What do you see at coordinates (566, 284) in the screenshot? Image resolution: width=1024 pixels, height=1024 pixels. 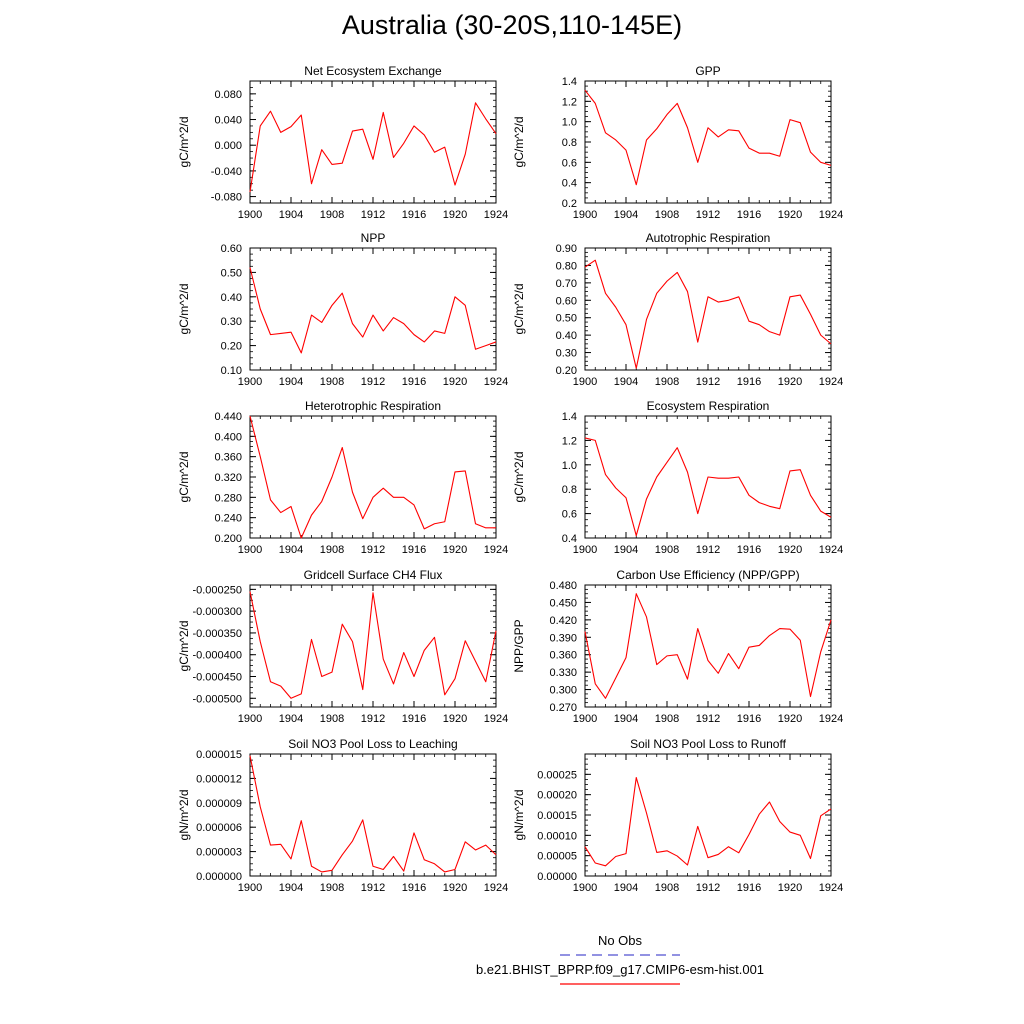 I see `y-tick-label: 0.70` at bounding box center [566, 284].